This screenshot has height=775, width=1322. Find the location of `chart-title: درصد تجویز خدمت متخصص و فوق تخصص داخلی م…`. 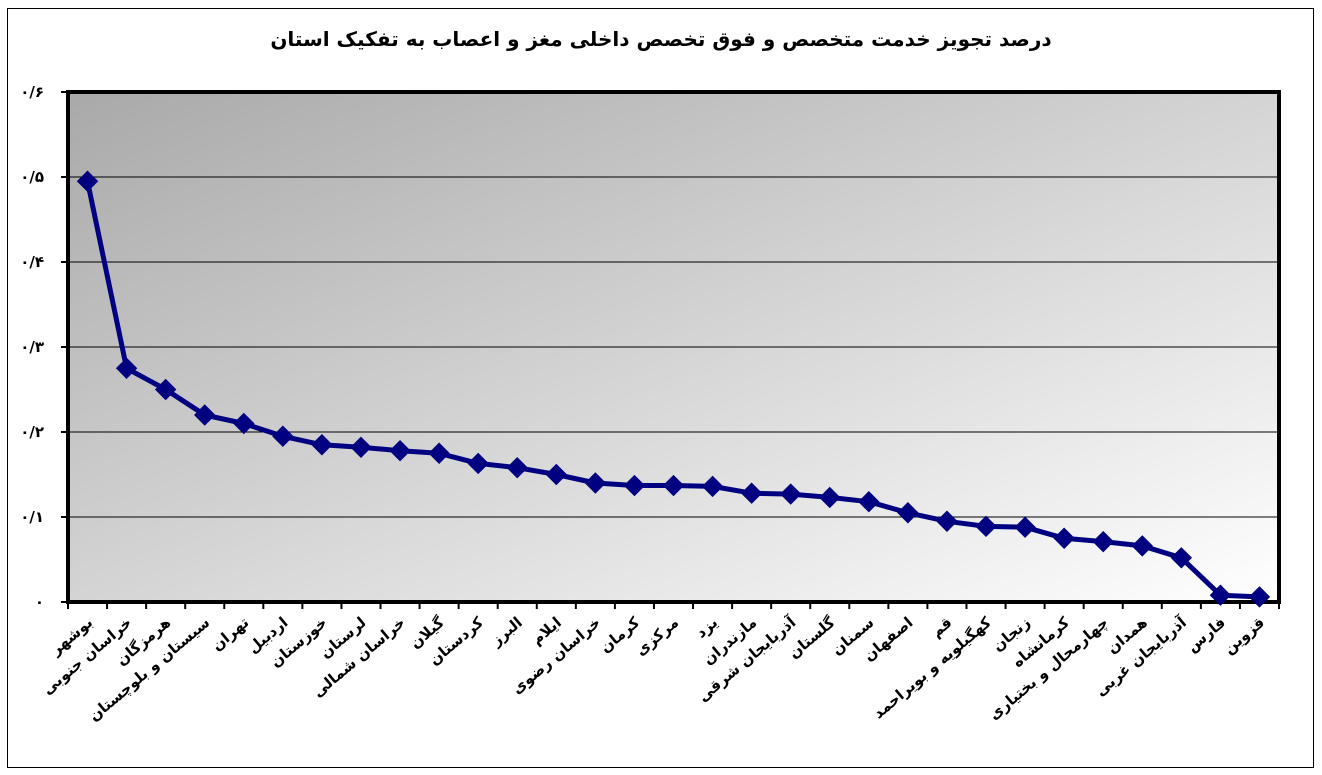

chart-title: درصد تجویز خدمت متخصص و فوق تخصص داخلی م… is located at coordinates (661, 39).